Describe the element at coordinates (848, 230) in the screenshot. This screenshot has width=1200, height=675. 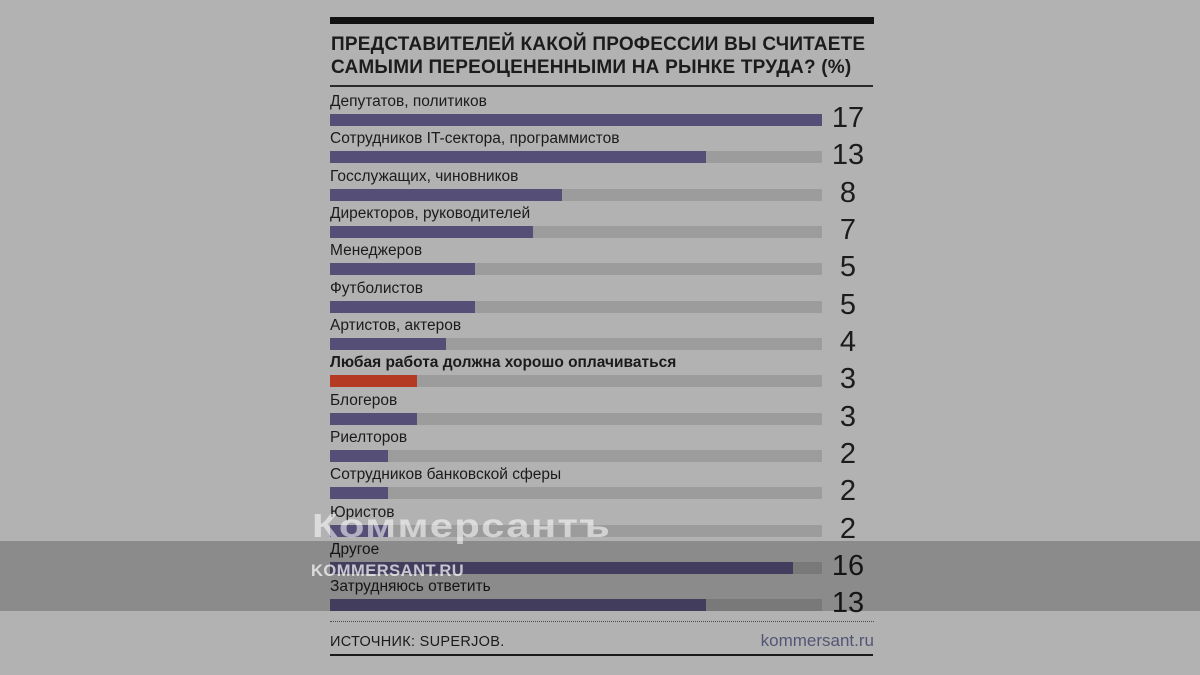
I see `row-value: 7` at that location.